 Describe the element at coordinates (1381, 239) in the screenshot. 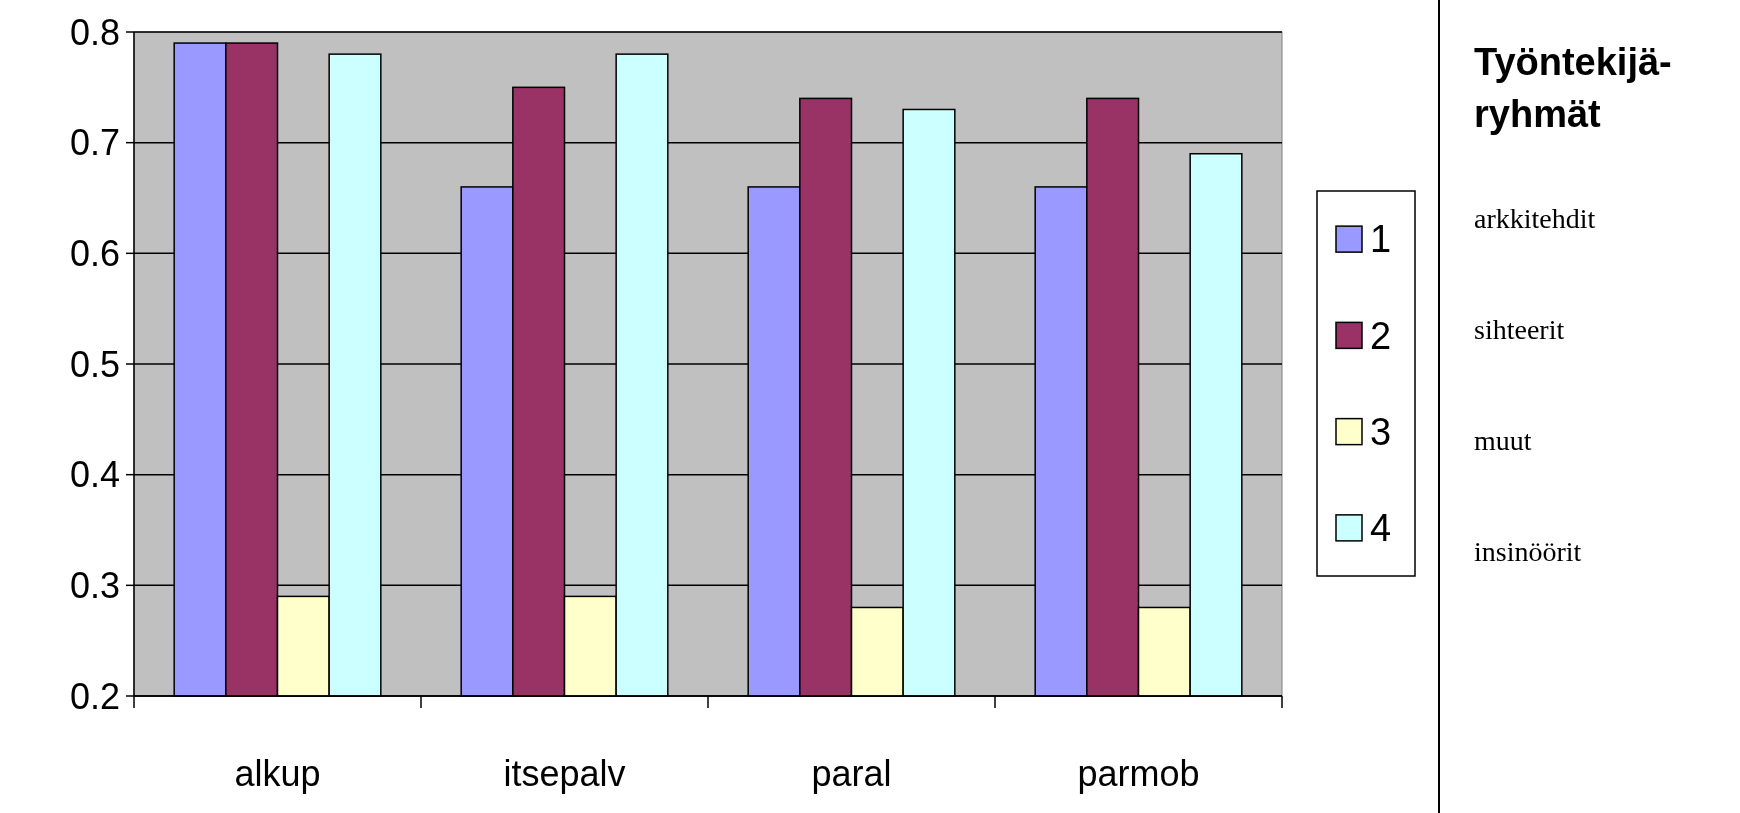

I see `legend-label: 1` at that location.